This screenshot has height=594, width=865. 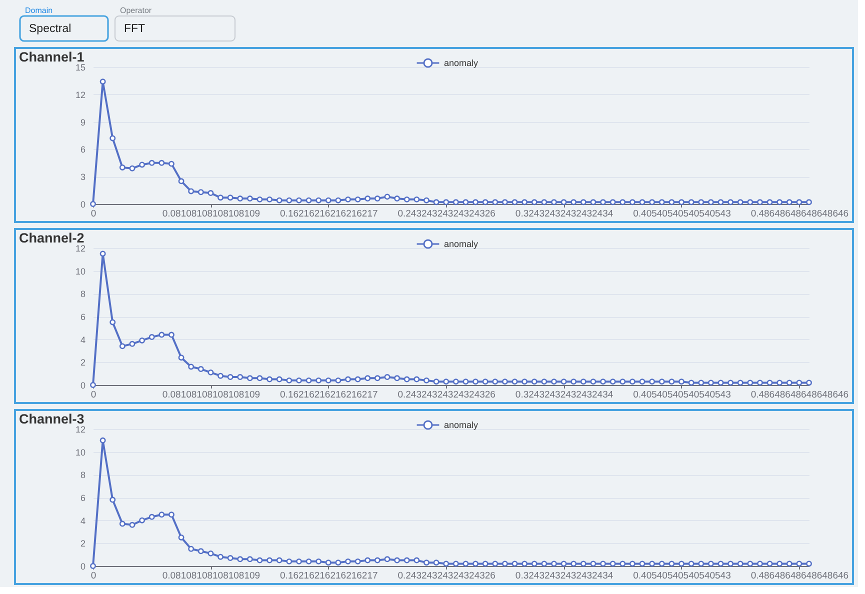 What do you see at coordinates (52, 57) in the screenshot?
I see `chart-title: Channel-1` at bounding box center [52, 57].